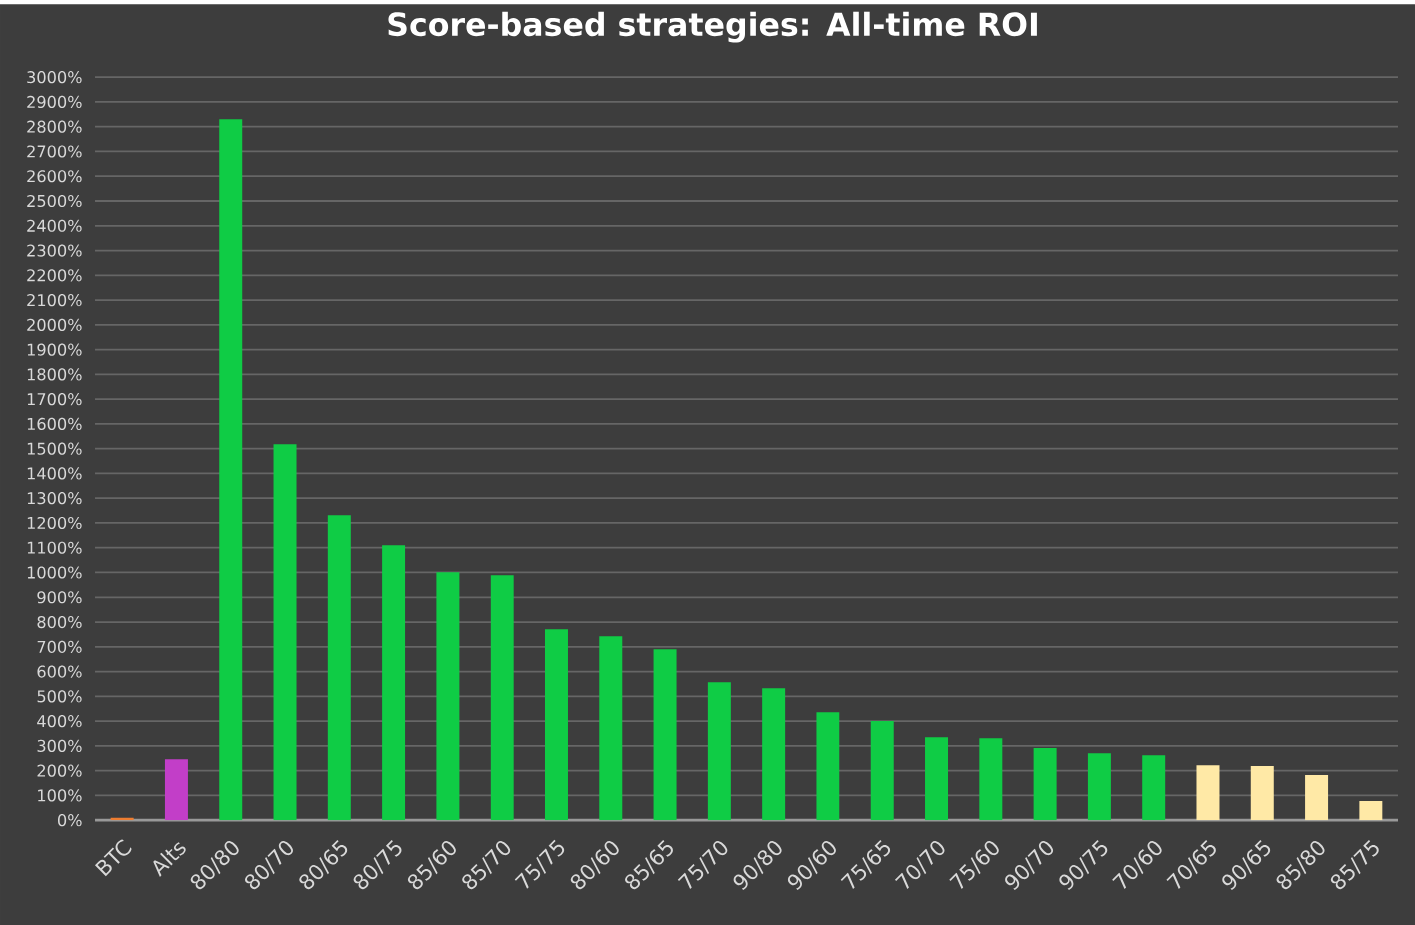 The width and height of the screenshot is (1415, 925). I want to click on y-tick-label: 0%, so click(69, 820).